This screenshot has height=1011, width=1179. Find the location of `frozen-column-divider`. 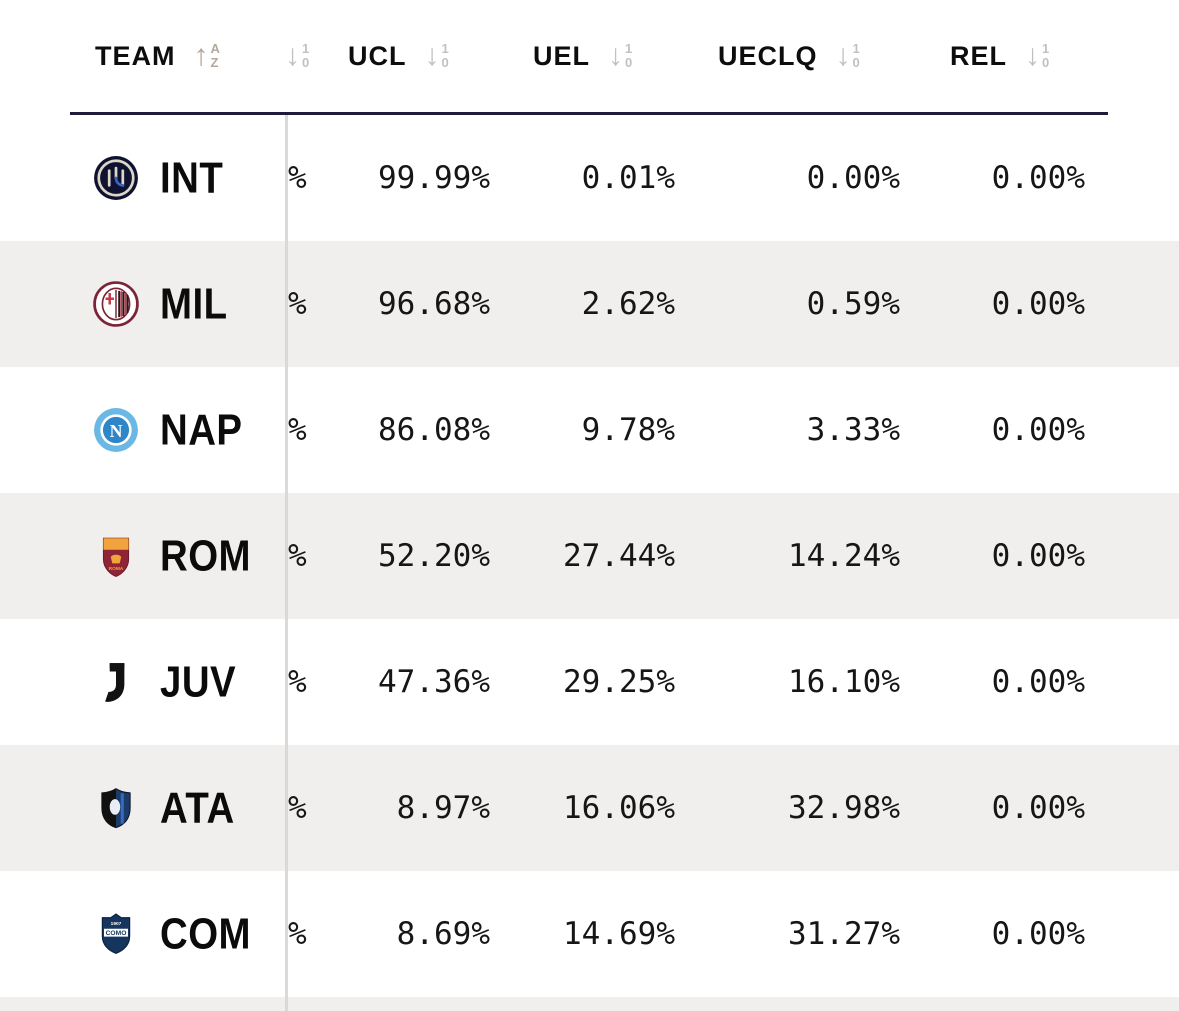

frozen-column-divider is located at coordinates (286, 563).